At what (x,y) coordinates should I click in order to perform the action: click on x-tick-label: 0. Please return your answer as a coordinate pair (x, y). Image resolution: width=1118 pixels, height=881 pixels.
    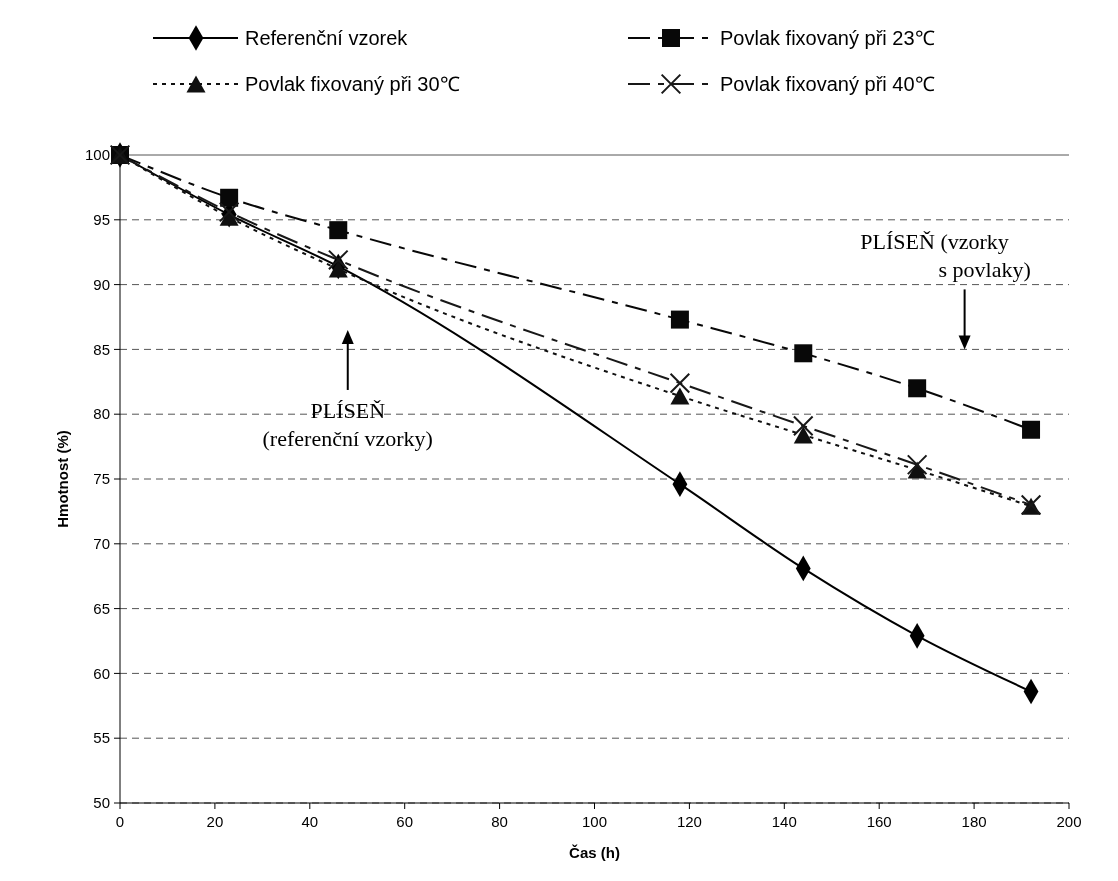
    Looking at the image, I should click on (120, 821).